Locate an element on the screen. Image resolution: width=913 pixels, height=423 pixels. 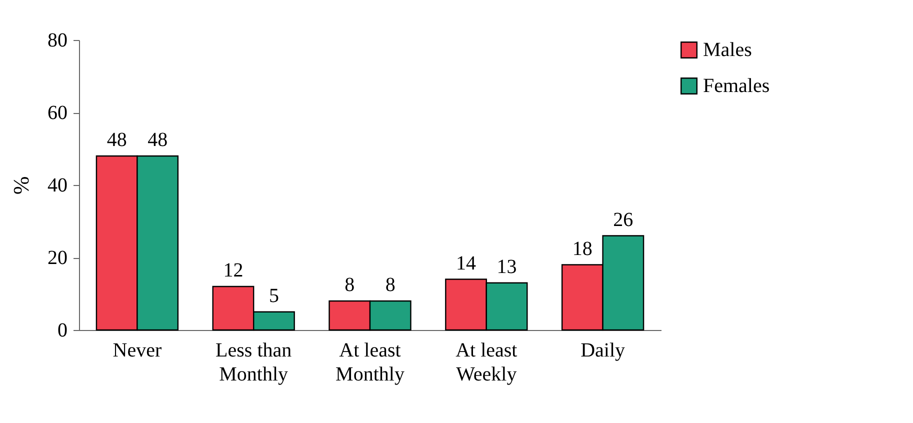
data-label: 18 is located at coordinates (582, 249).